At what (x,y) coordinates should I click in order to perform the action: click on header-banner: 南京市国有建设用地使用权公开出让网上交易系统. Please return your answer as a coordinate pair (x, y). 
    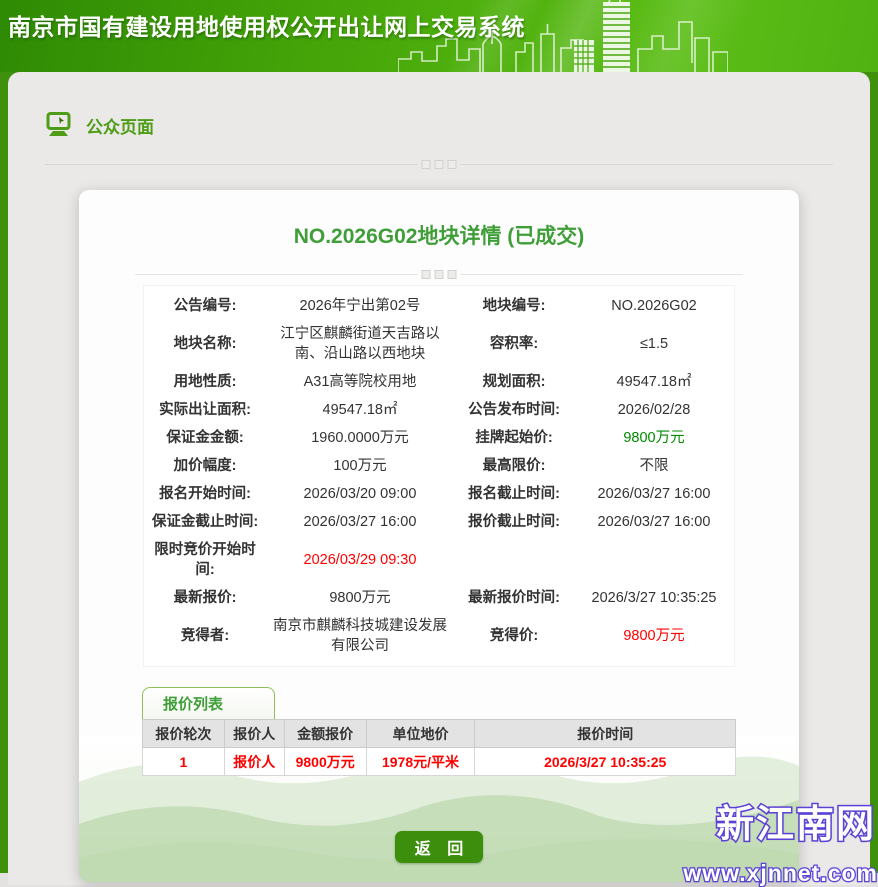
    Looking at the image, I should click on (439, 36).